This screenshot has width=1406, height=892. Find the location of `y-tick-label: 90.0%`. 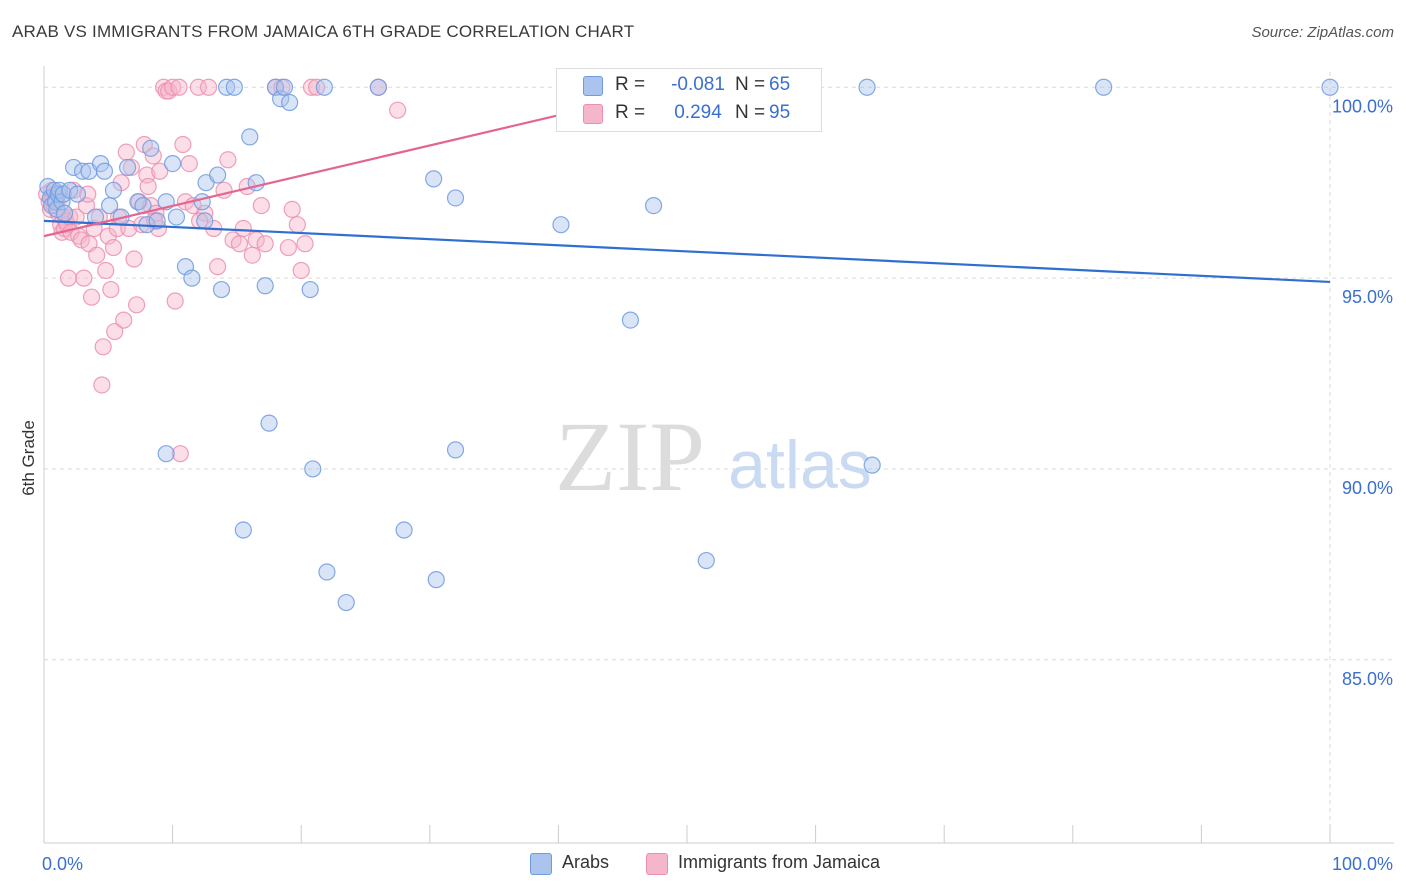

y-tick-label: 90.0% is located at coordinates (1367, 488).